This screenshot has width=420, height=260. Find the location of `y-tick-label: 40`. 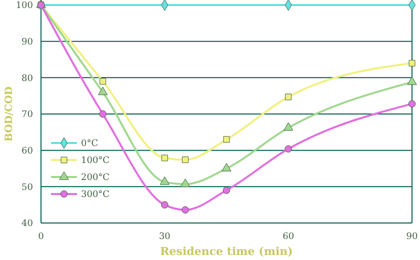

y-tick-label: 40 is located at coordinates (28, 224).